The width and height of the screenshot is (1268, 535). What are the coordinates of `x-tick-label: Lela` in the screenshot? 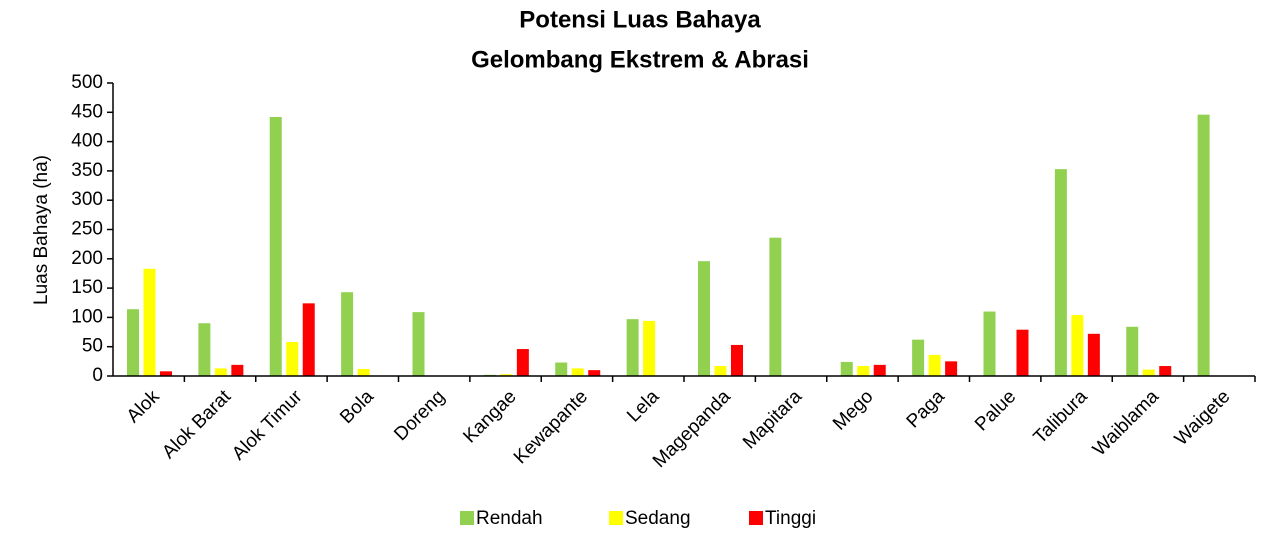 It's located at (643, 406).